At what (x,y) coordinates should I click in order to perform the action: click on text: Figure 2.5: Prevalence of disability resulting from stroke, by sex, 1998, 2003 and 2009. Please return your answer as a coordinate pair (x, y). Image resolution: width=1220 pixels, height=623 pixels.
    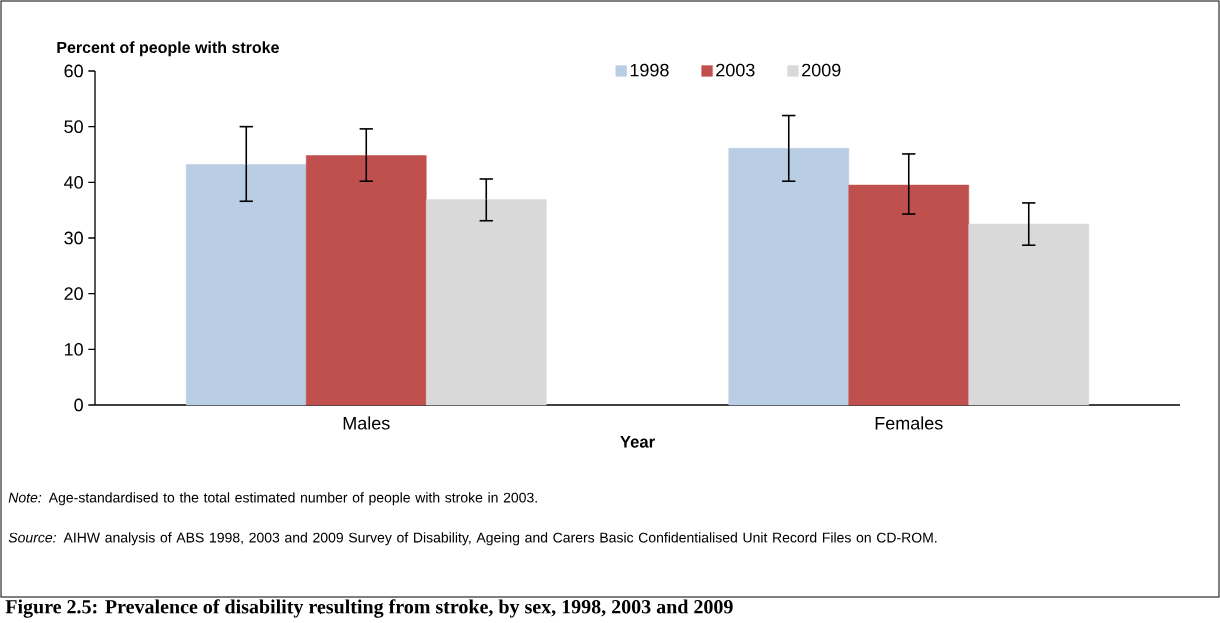
    Looking at the image, I should click on (369, 608).